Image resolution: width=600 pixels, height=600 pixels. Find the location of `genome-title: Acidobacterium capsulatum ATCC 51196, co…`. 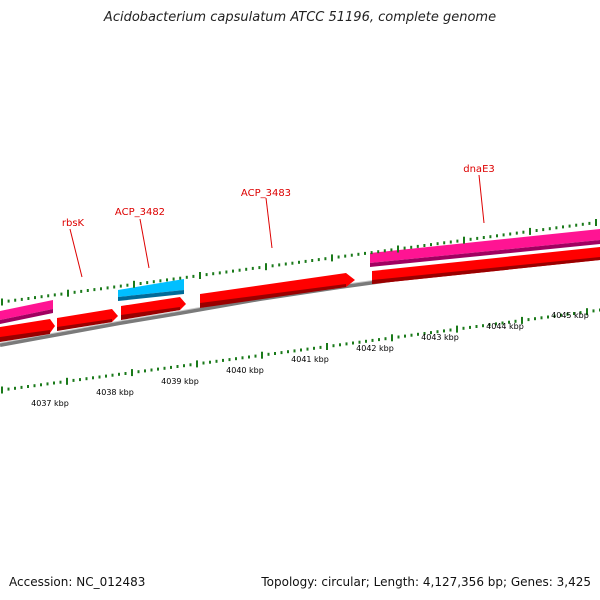

genome-title: Acidobacterium capsulatum ATCC 51196, co… is located at coordinates (300, 17).